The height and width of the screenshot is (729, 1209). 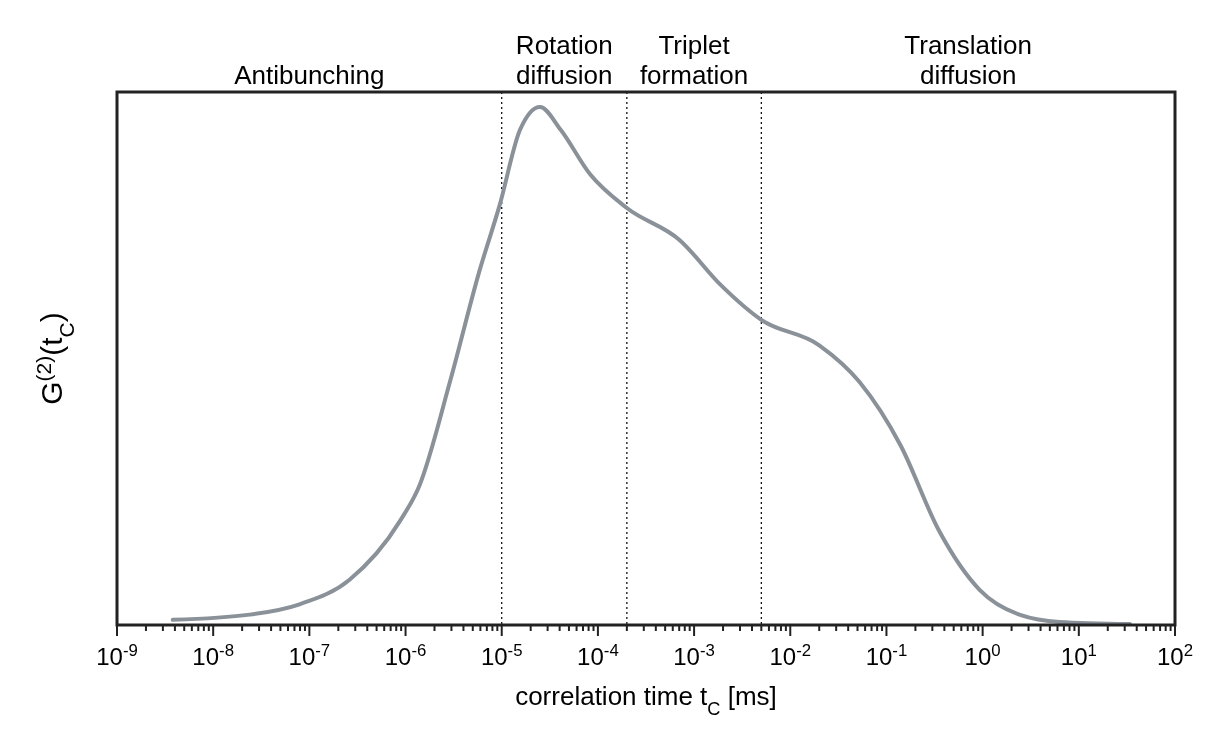 What do you see at coordinates (790, 655) in the screenshot?
I see `x-tick-label: 10$^{-2}$` at bounding box center [790, 655].